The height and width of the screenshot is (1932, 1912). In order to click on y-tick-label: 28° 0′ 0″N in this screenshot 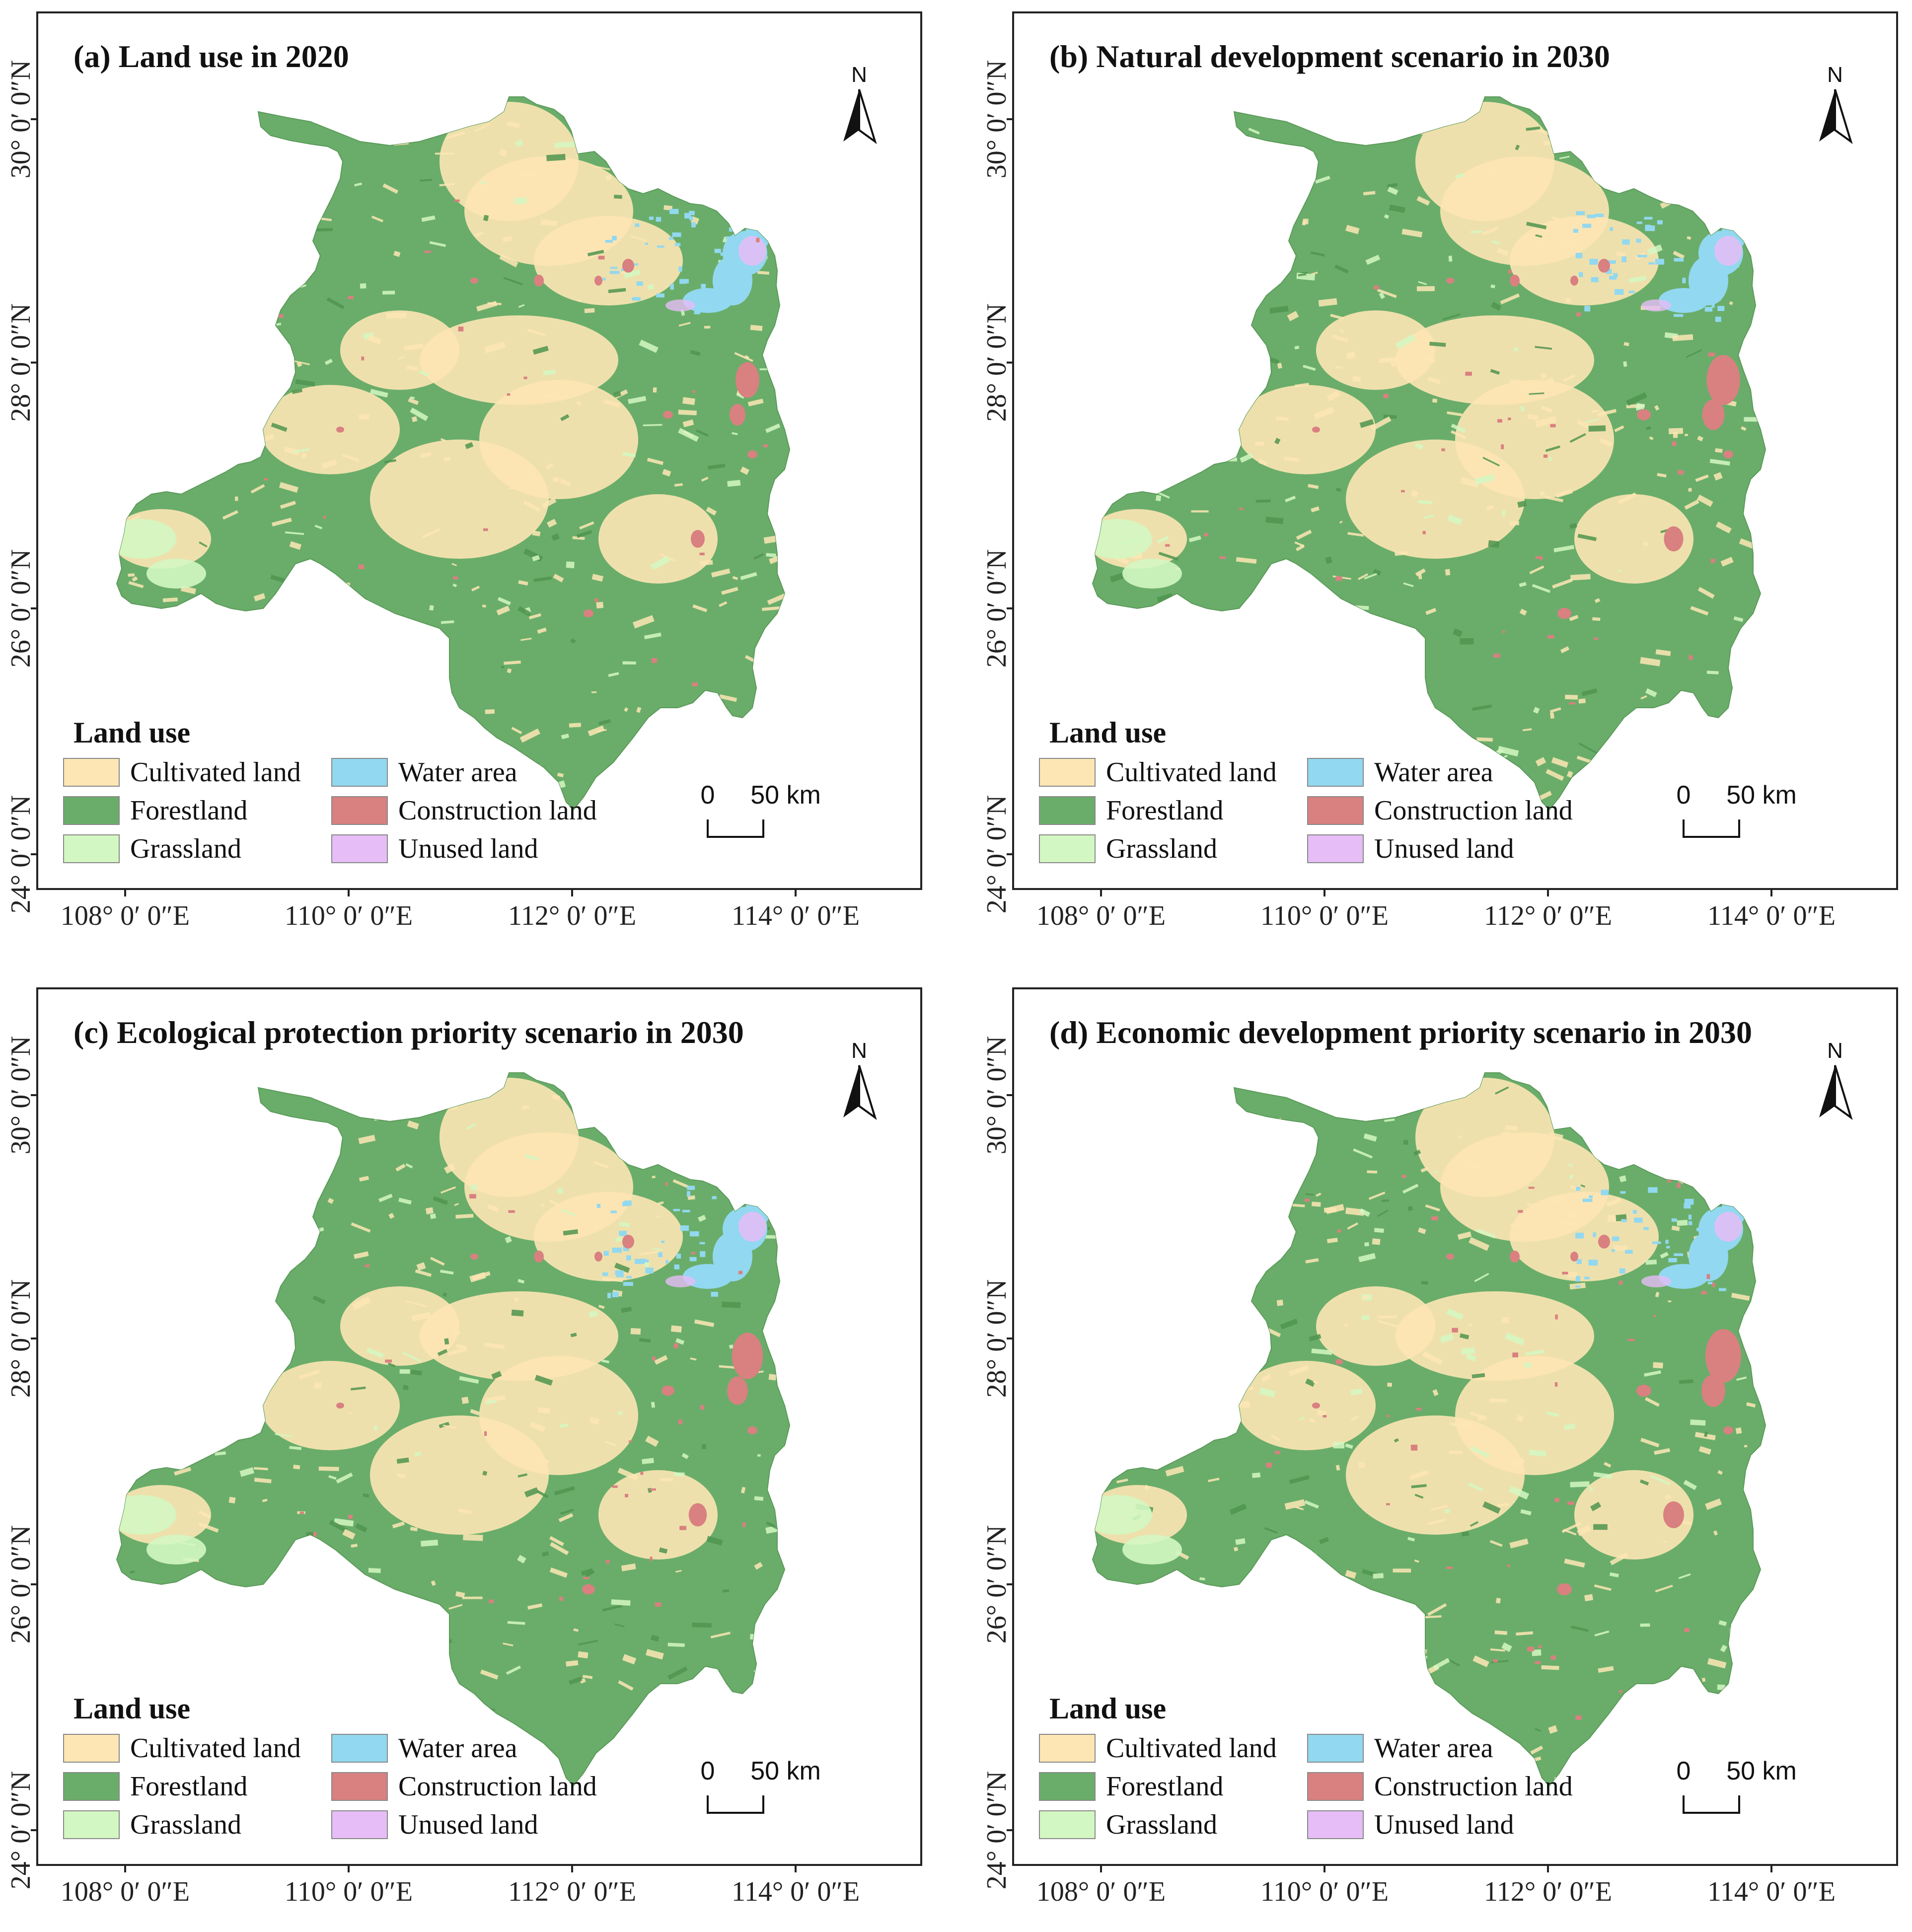, I will do `click(20, 1338)`.